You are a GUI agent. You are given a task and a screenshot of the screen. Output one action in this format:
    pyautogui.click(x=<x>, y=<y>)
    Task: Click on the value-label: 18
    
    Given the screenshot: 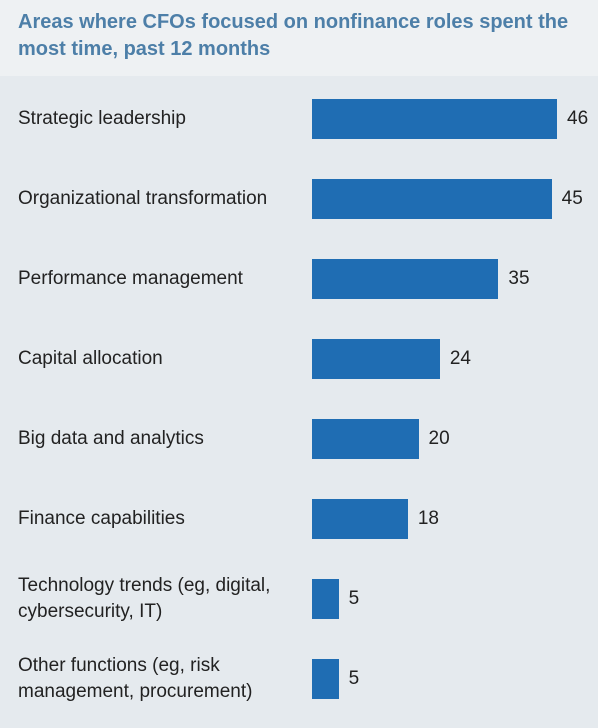 What is the action you would take?
    pyautogui.click(x=428, y=518)
    